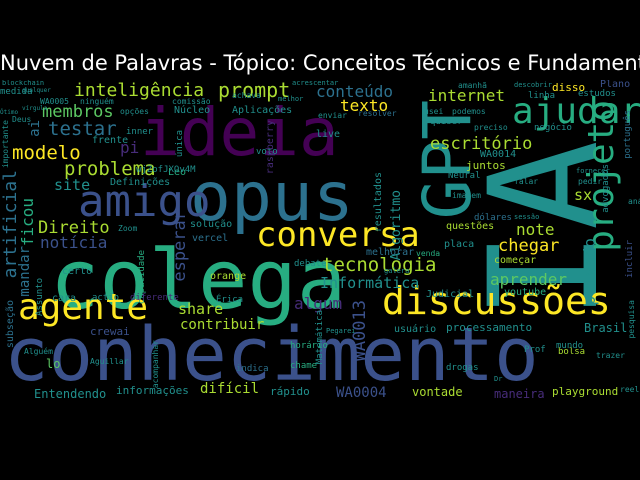 Image resolution: width=640 pixels, height=480 pixels. I want to click on cloud-word: placa, so click(459, 244).